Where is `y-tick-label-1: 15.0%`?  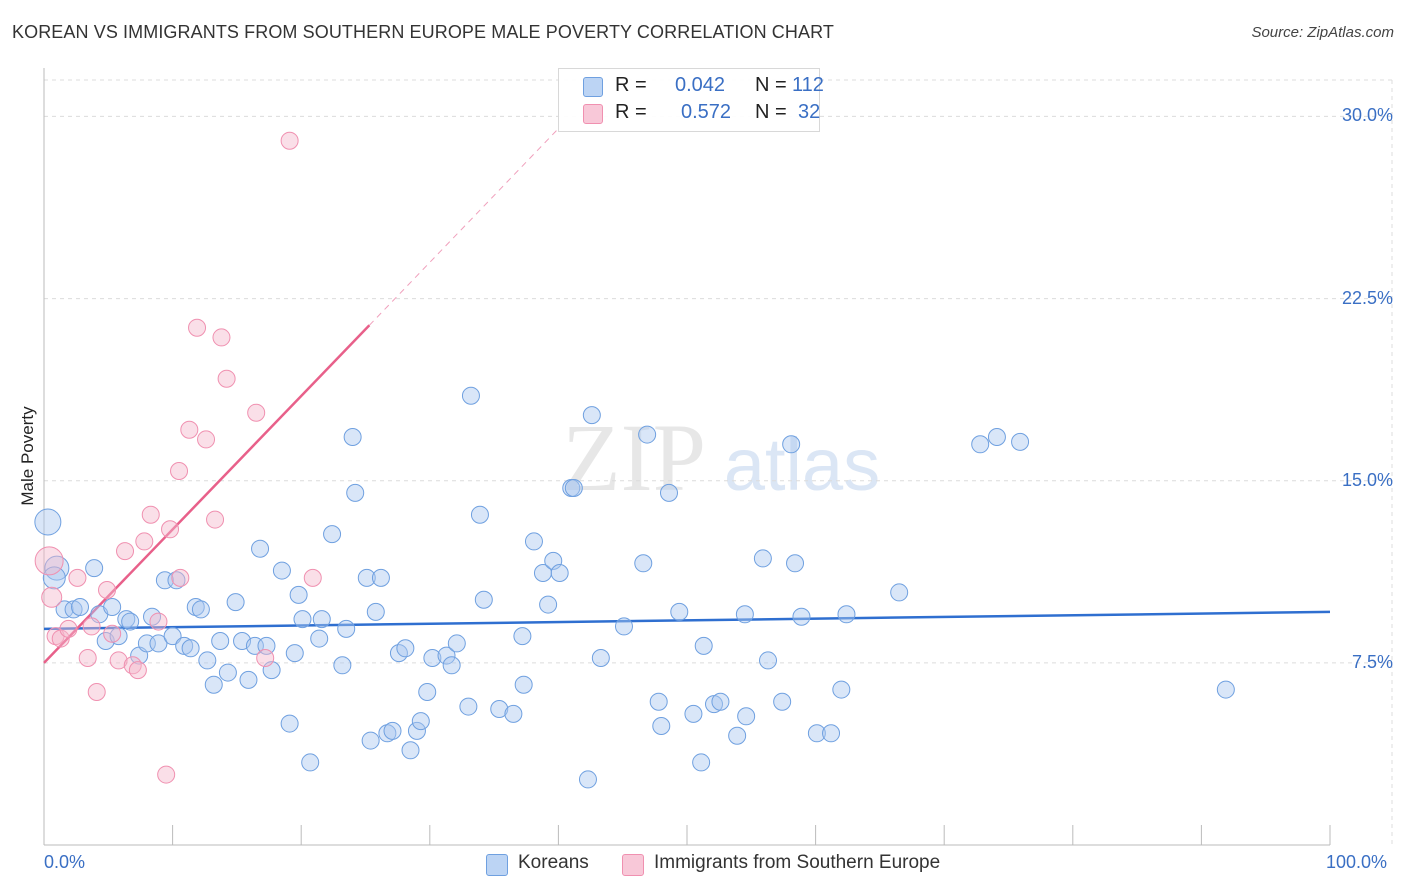 y-tick-label-1: 15.0% is located at coordinates (1367, 479).